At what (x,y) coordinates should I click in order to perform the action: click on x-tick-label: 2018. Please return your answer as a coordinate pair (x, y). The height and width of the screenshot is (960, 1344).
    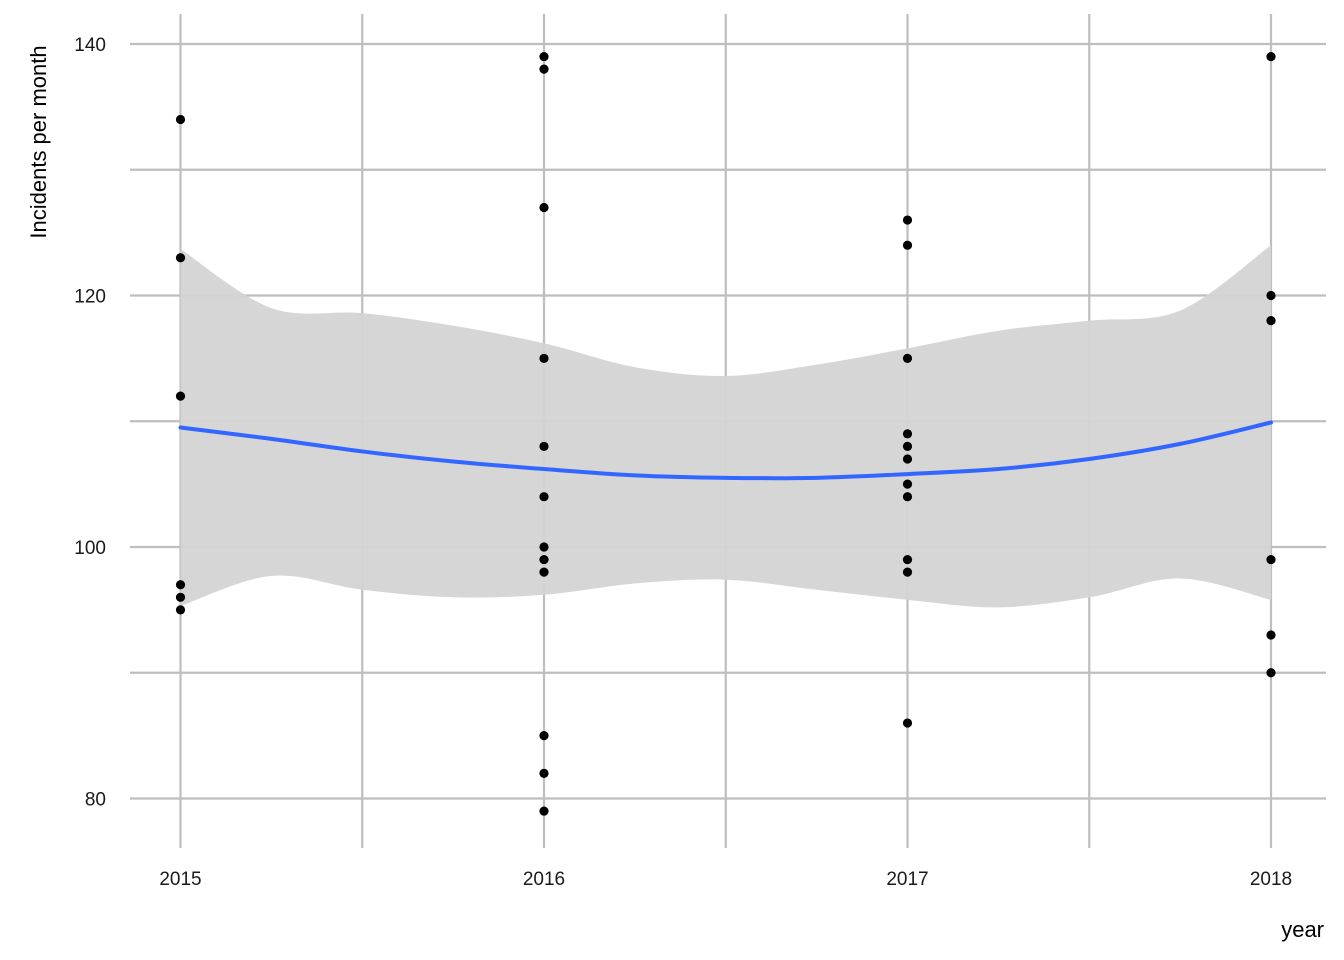
    Looking at the image, I should click on (1271, 879).